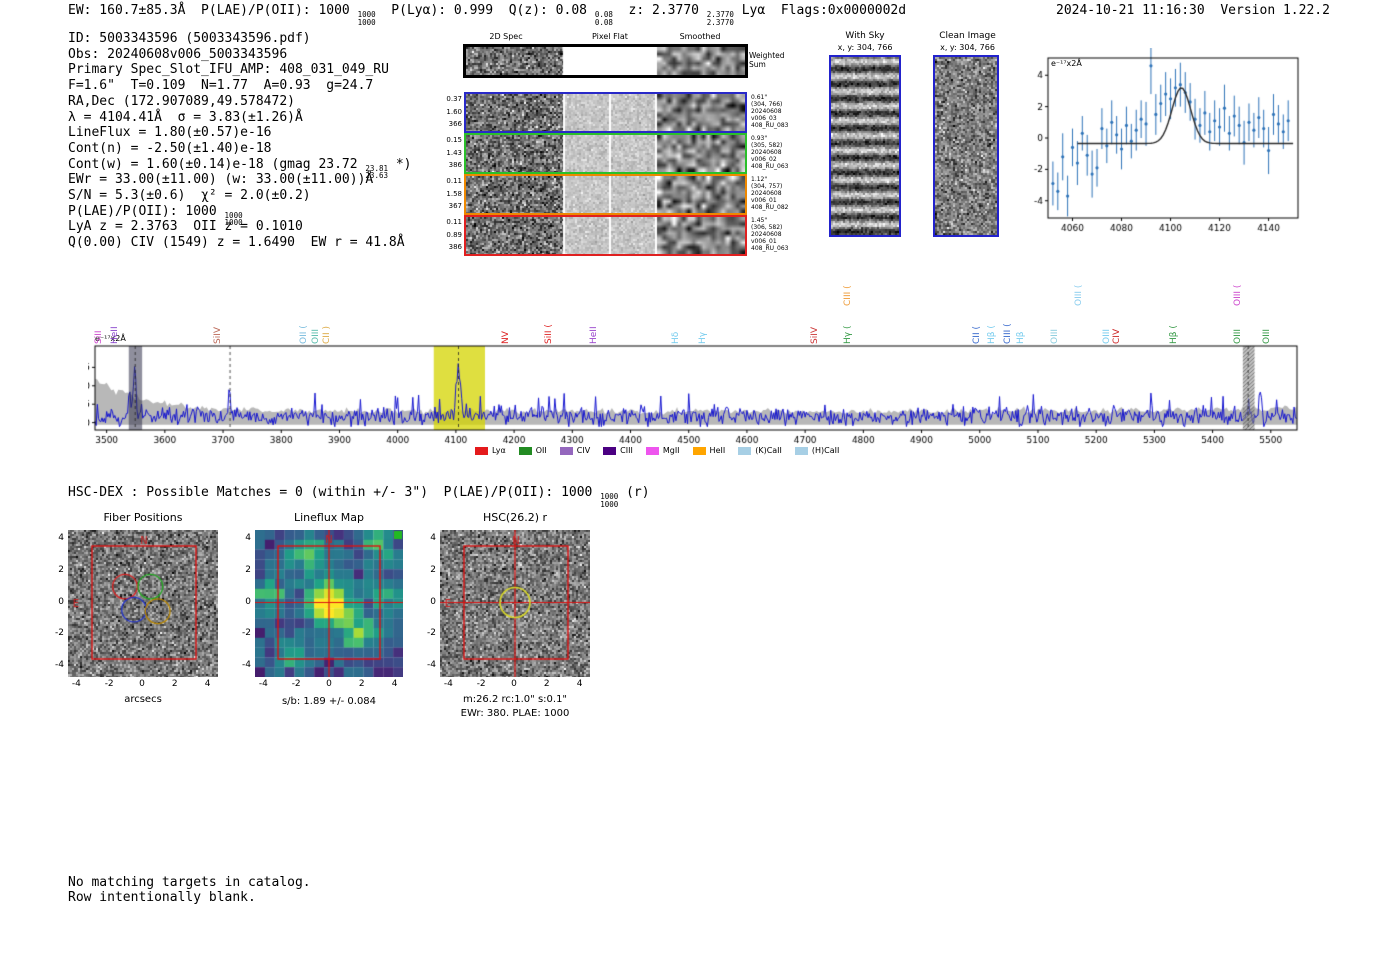 The height and width of the screenshot is (953, 1400). I want to click on emission-line-label: SiIV, so click(815, 335).